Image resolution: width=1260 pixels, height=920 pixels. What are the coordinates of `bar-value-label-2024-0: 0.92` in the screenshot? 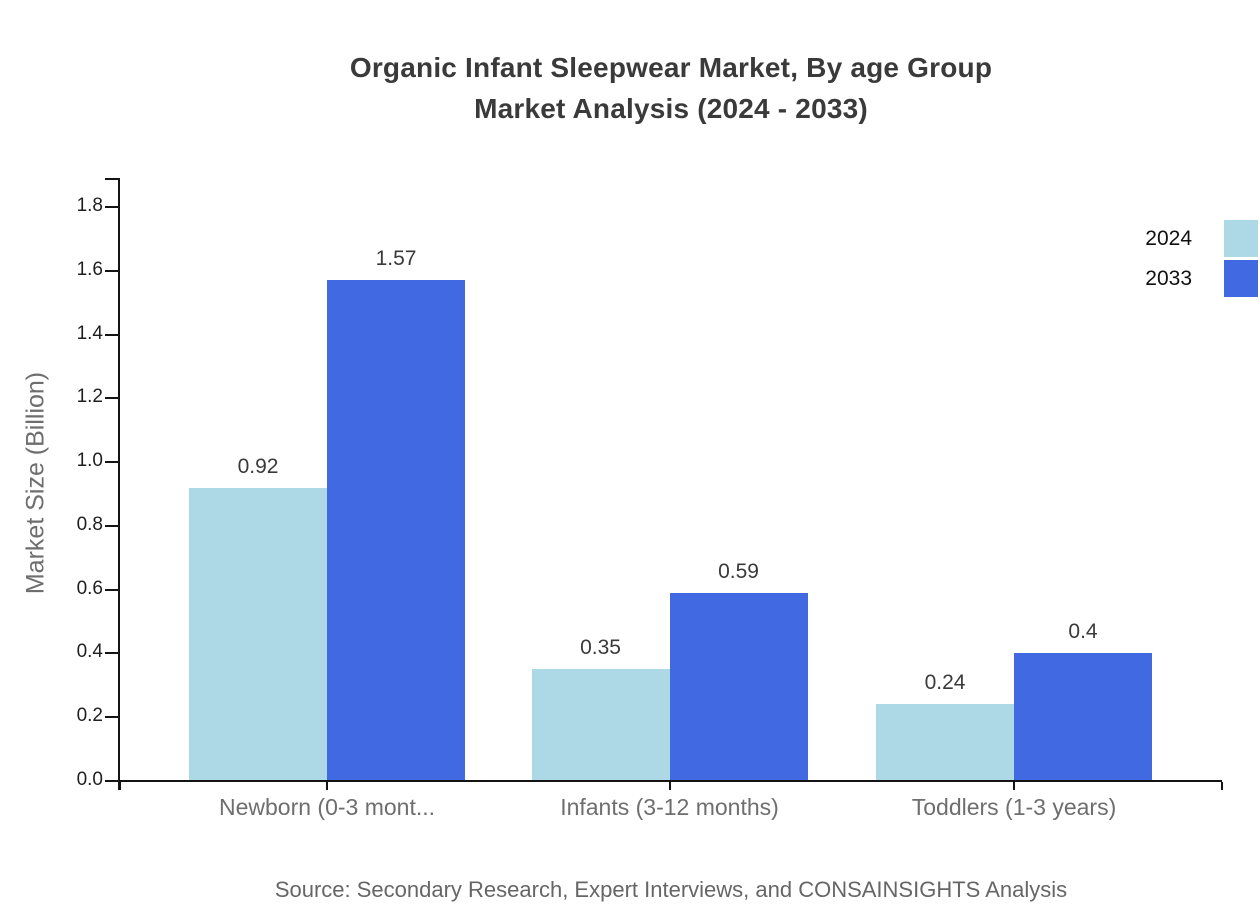 It's located at (258, 466).